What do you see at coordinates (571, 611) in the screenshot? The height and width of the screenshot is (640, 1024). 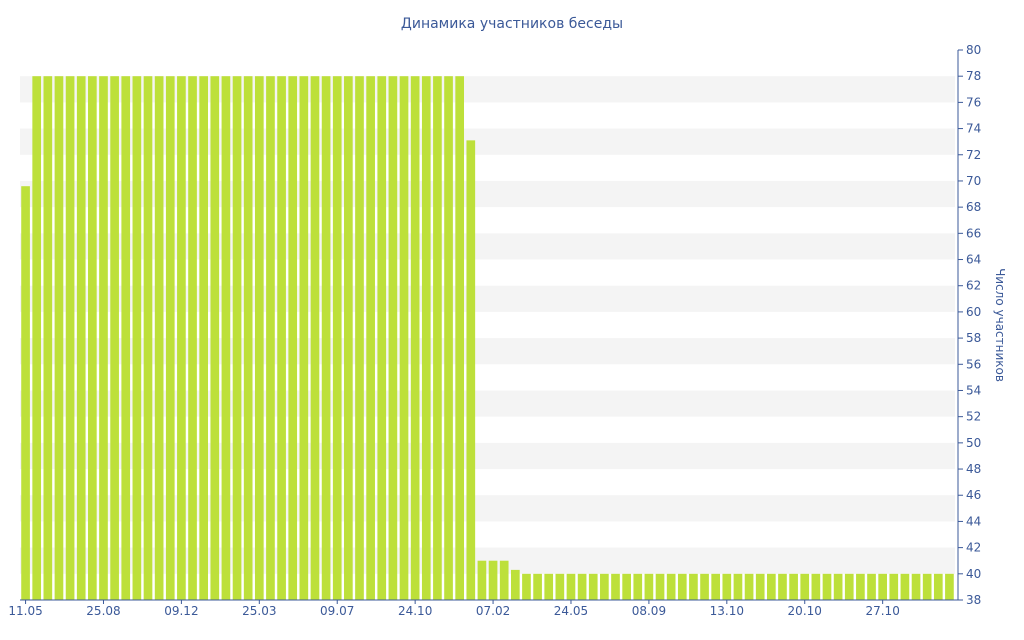 I see `x-tick-label: 24.05` at bounding box center [571, 611].